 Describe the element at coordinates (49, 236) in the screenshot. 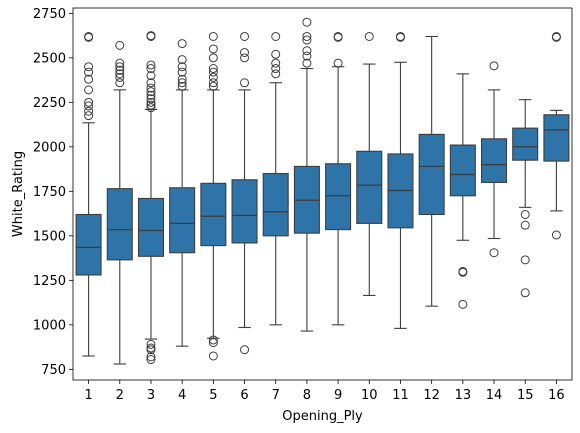

I see `y-tick-label: 1500` at that location.